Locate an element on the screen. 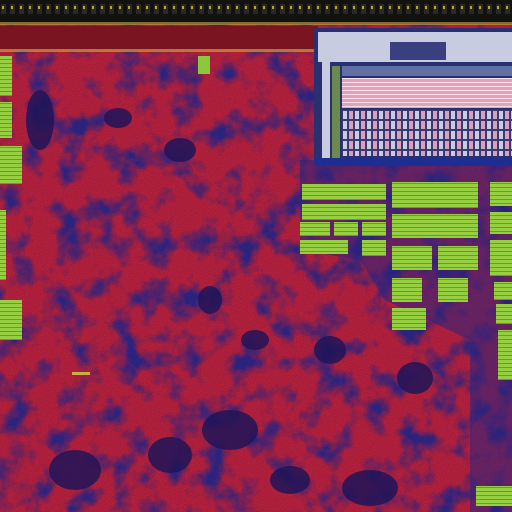 The image size is (512, 512). header-band-edge is located at coordinates (159, 50).